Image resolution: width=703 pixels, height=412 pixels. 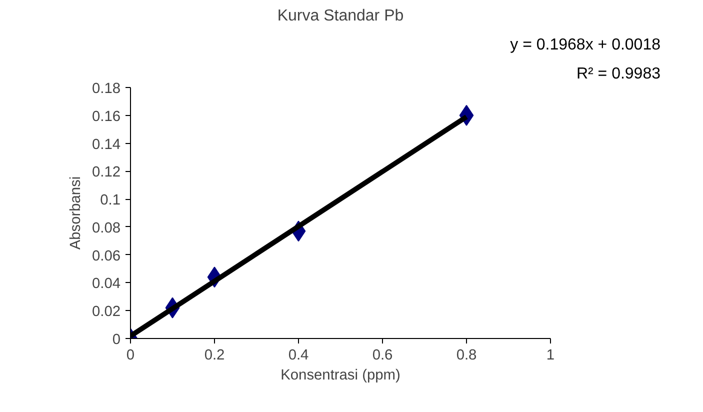 What do you see at coordinates (618, 74) in the screenshot?
I see `text: R² = 0.9983` at bounding box center [618, 74].